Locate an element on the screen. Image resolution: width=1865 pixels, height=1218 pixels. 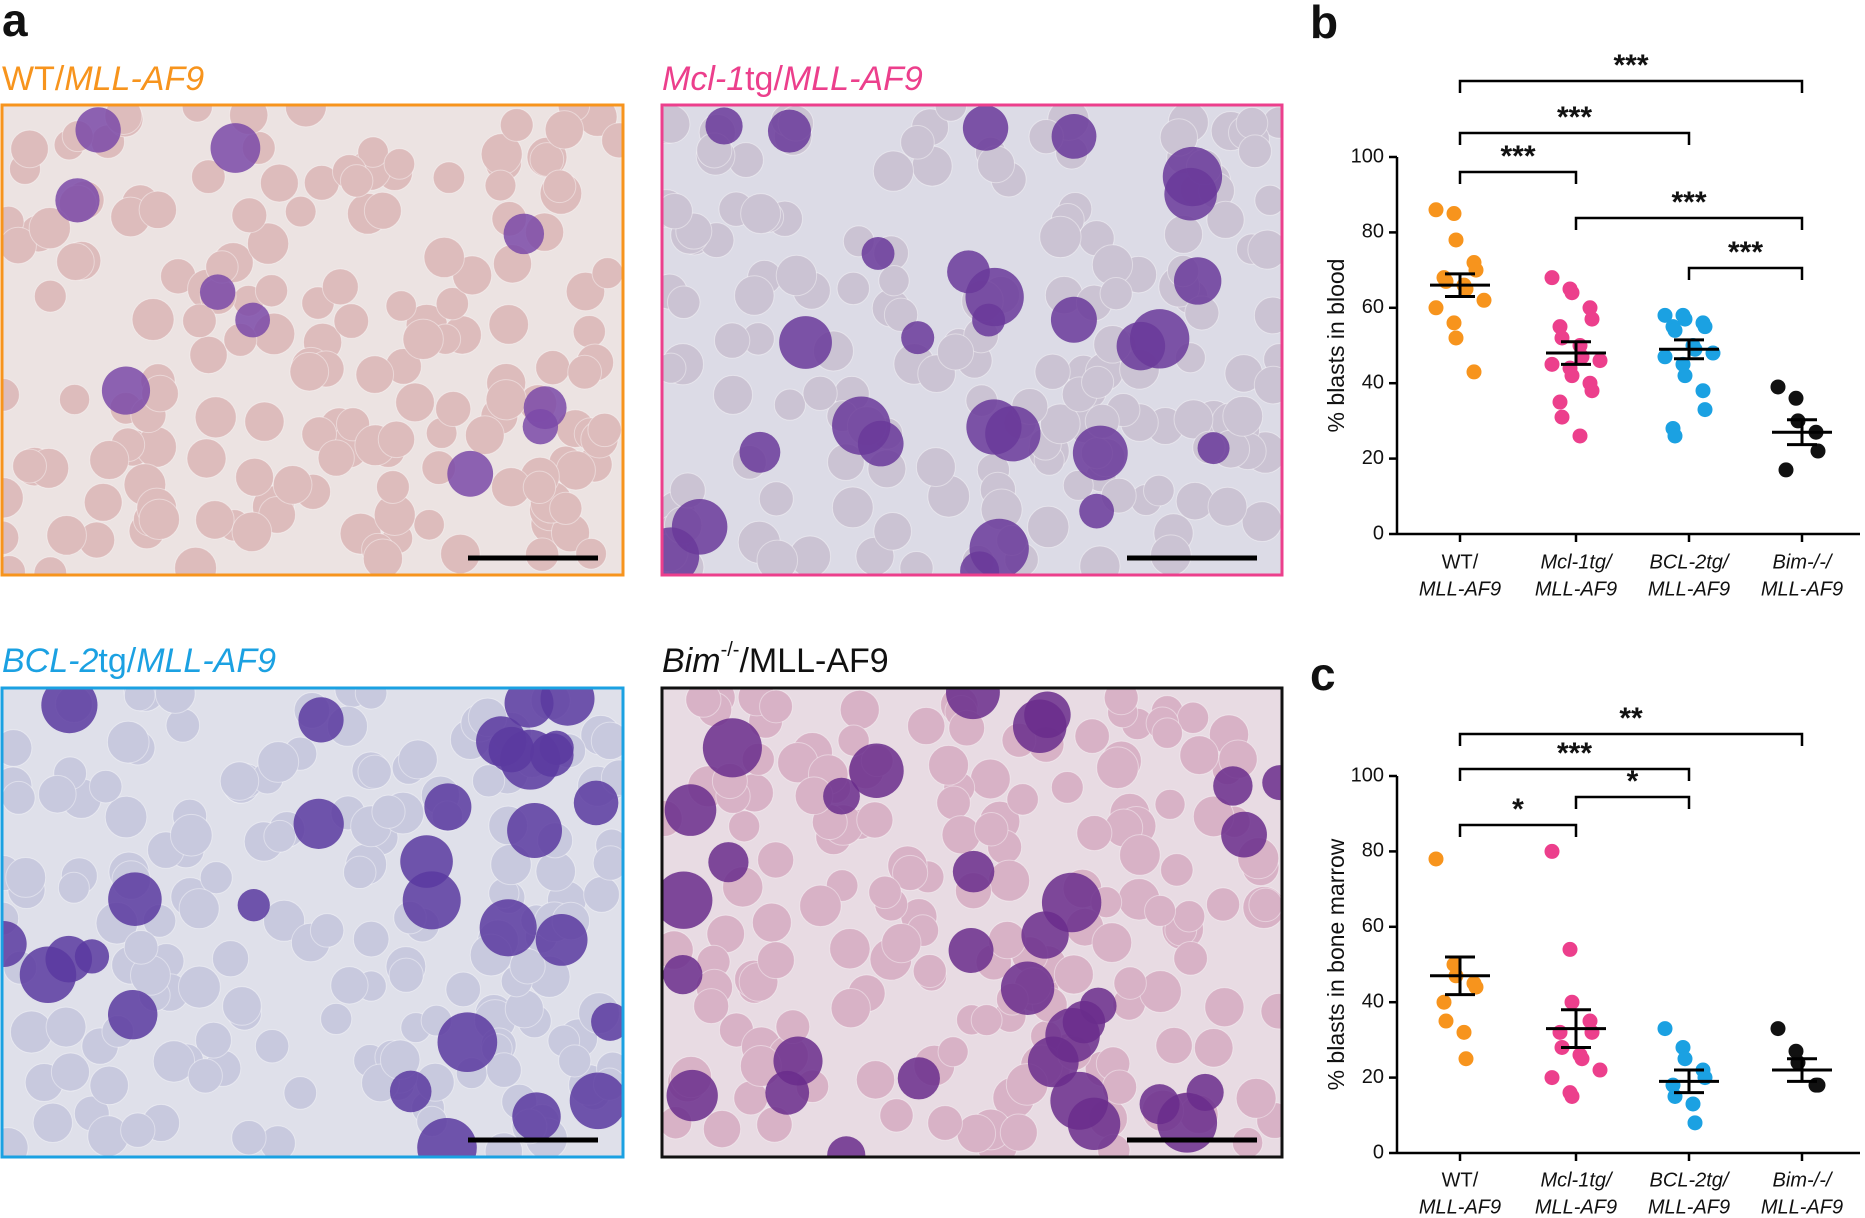
y-tick-label: 60 is located at coordinates (1373, 926).